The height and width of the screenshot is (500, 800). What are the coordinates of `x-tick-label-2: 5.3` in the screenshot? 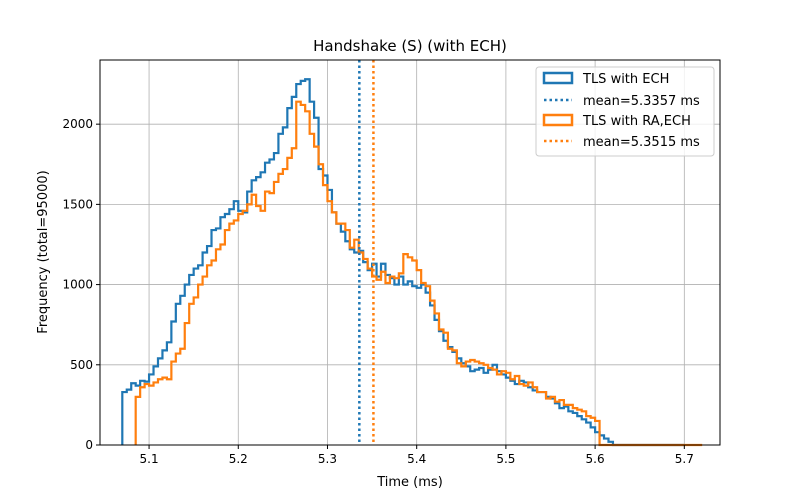 It's located at (327, 459).